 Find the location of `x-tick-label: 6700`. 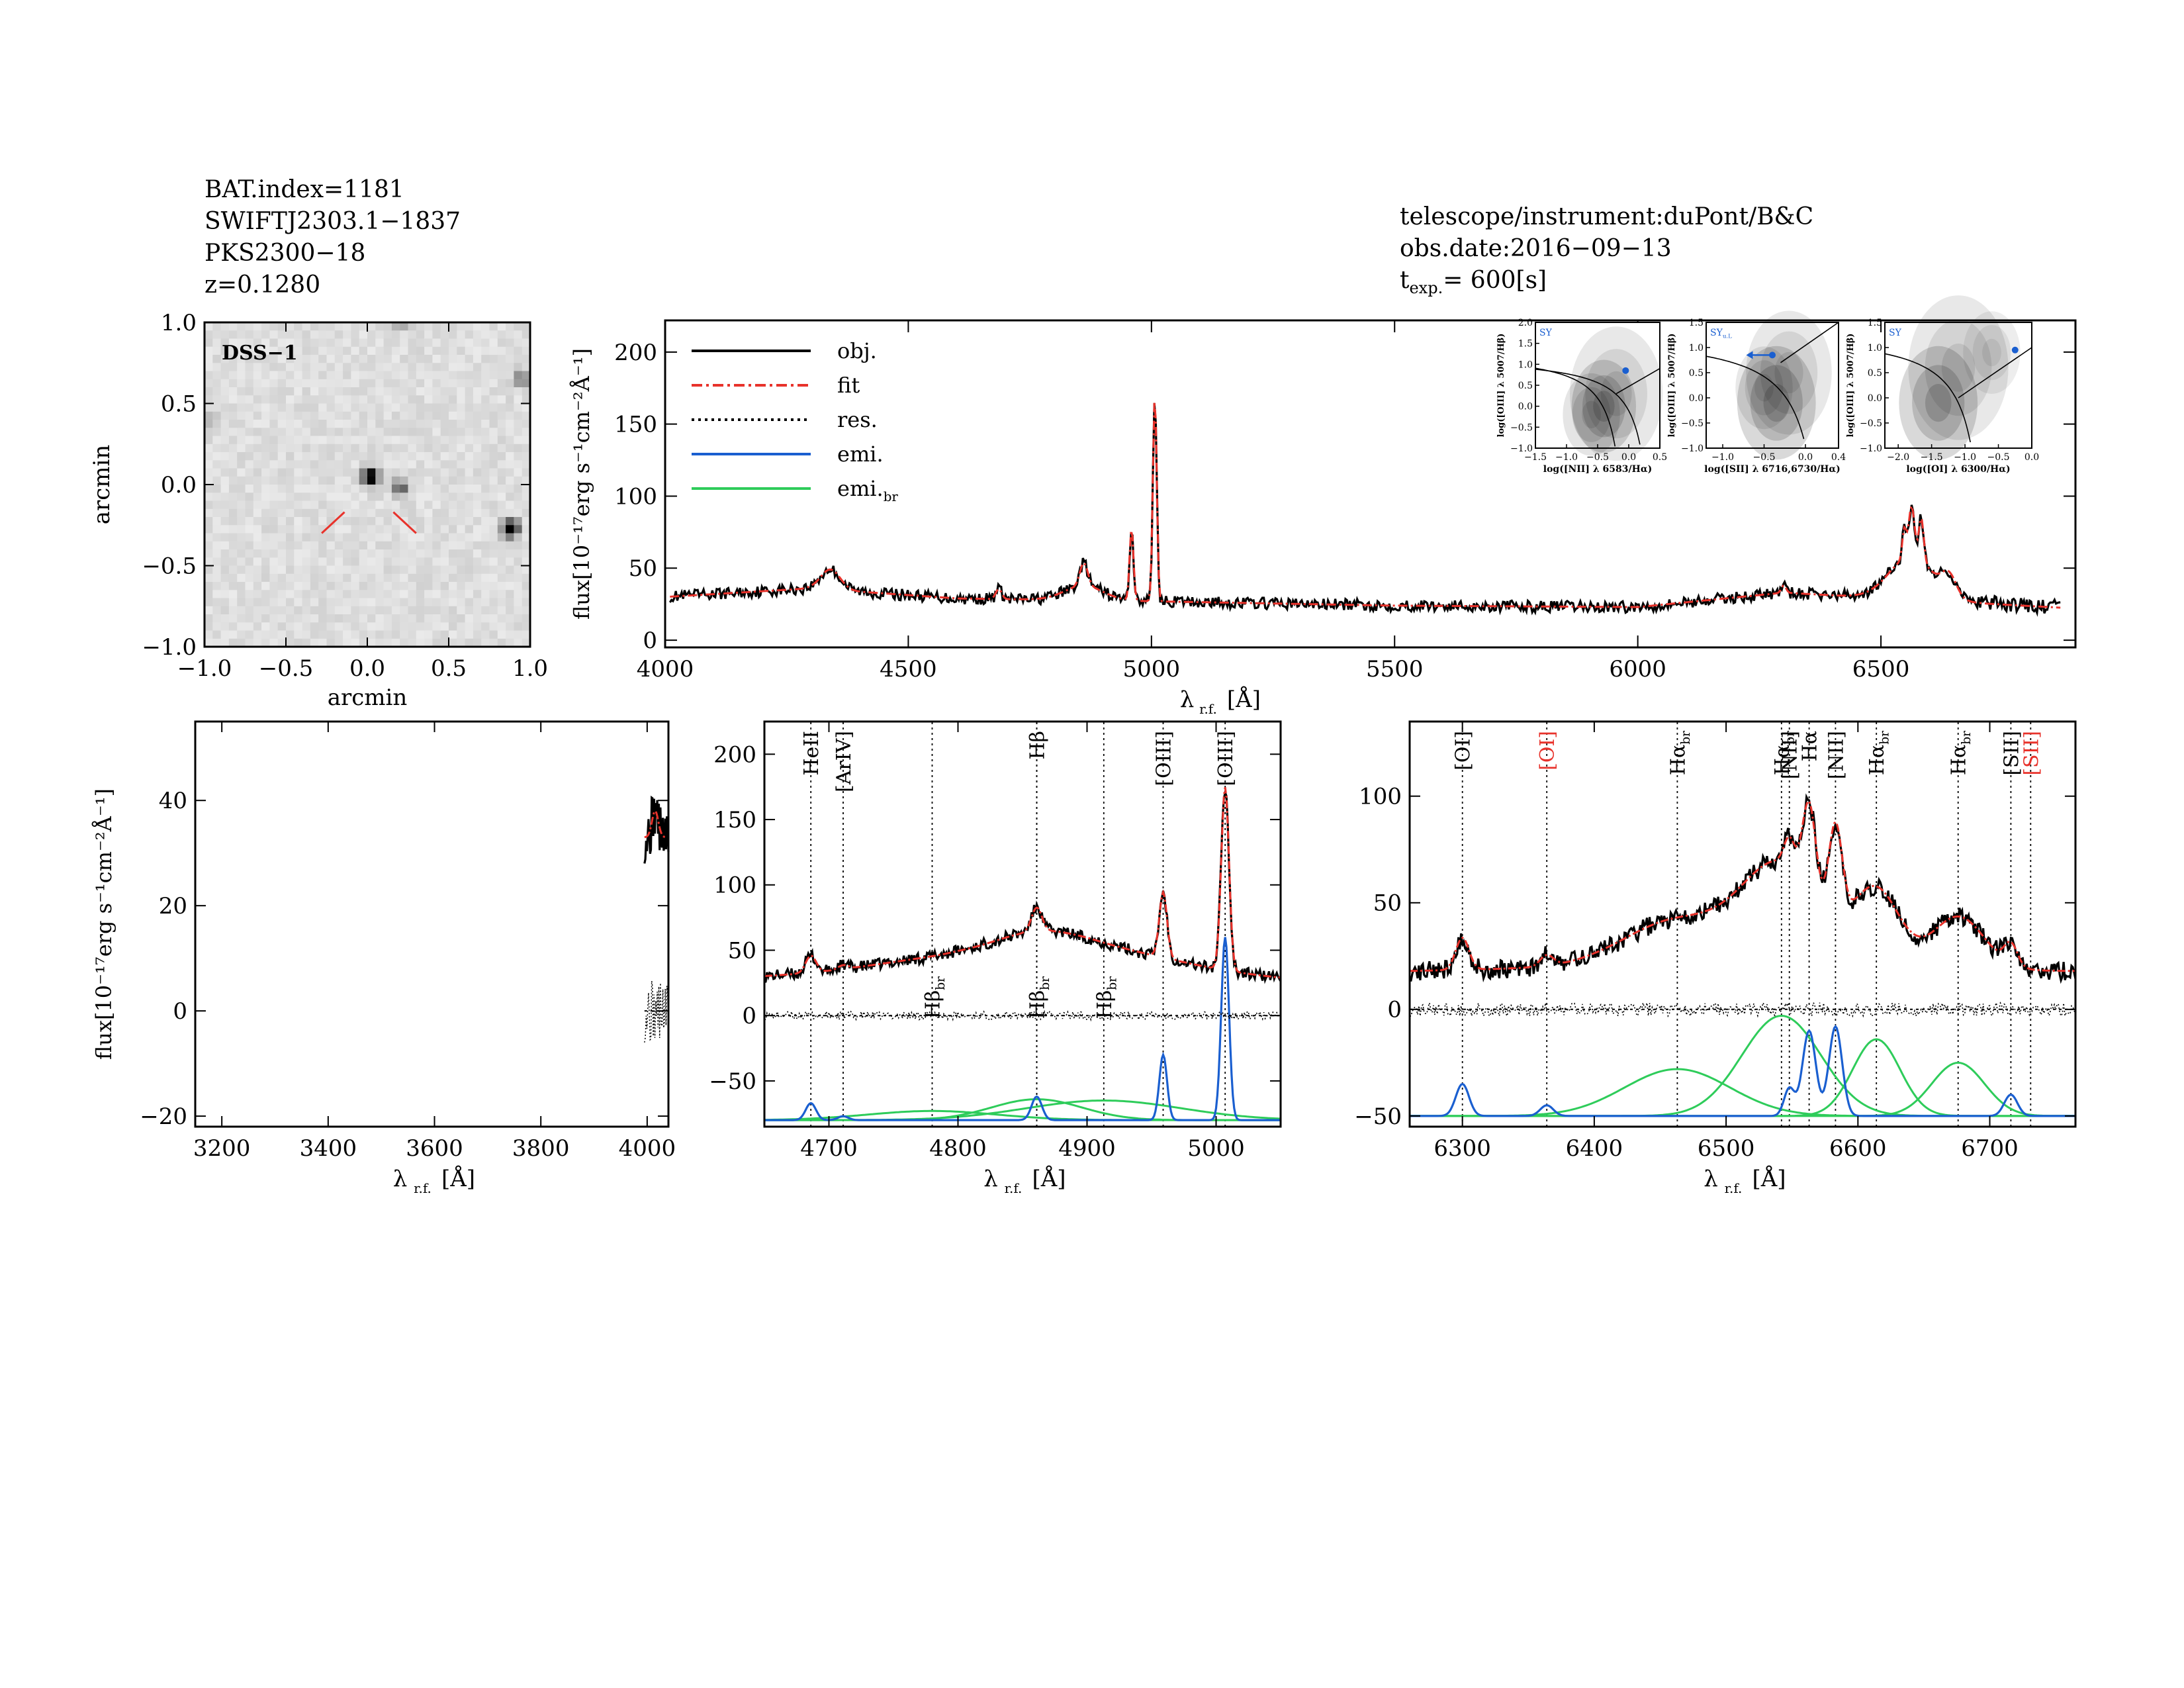

x-tick-label: 6700 is located at coordinates (1990, 1148).